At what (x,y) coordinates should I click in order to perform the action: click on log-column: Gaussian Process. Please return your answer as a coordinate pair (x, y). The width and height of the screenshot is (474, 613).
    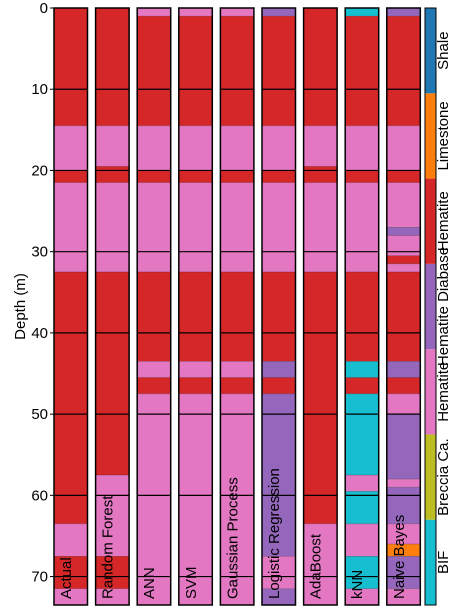
    Looking at the image, I should click on (237, 306).